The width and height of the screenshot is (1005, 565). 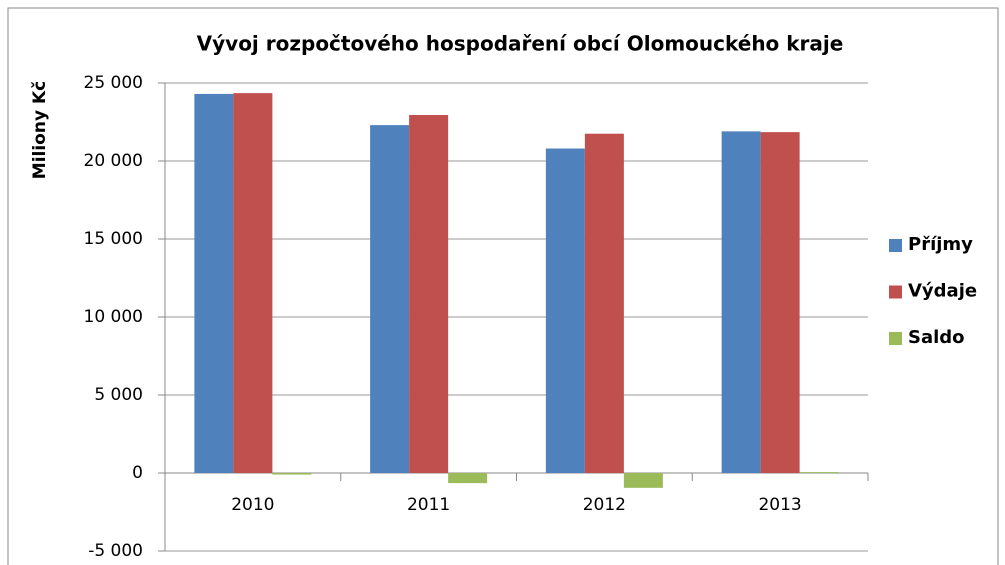 I want to click on x-tick-label: 2012, so click(x=604, y=505).